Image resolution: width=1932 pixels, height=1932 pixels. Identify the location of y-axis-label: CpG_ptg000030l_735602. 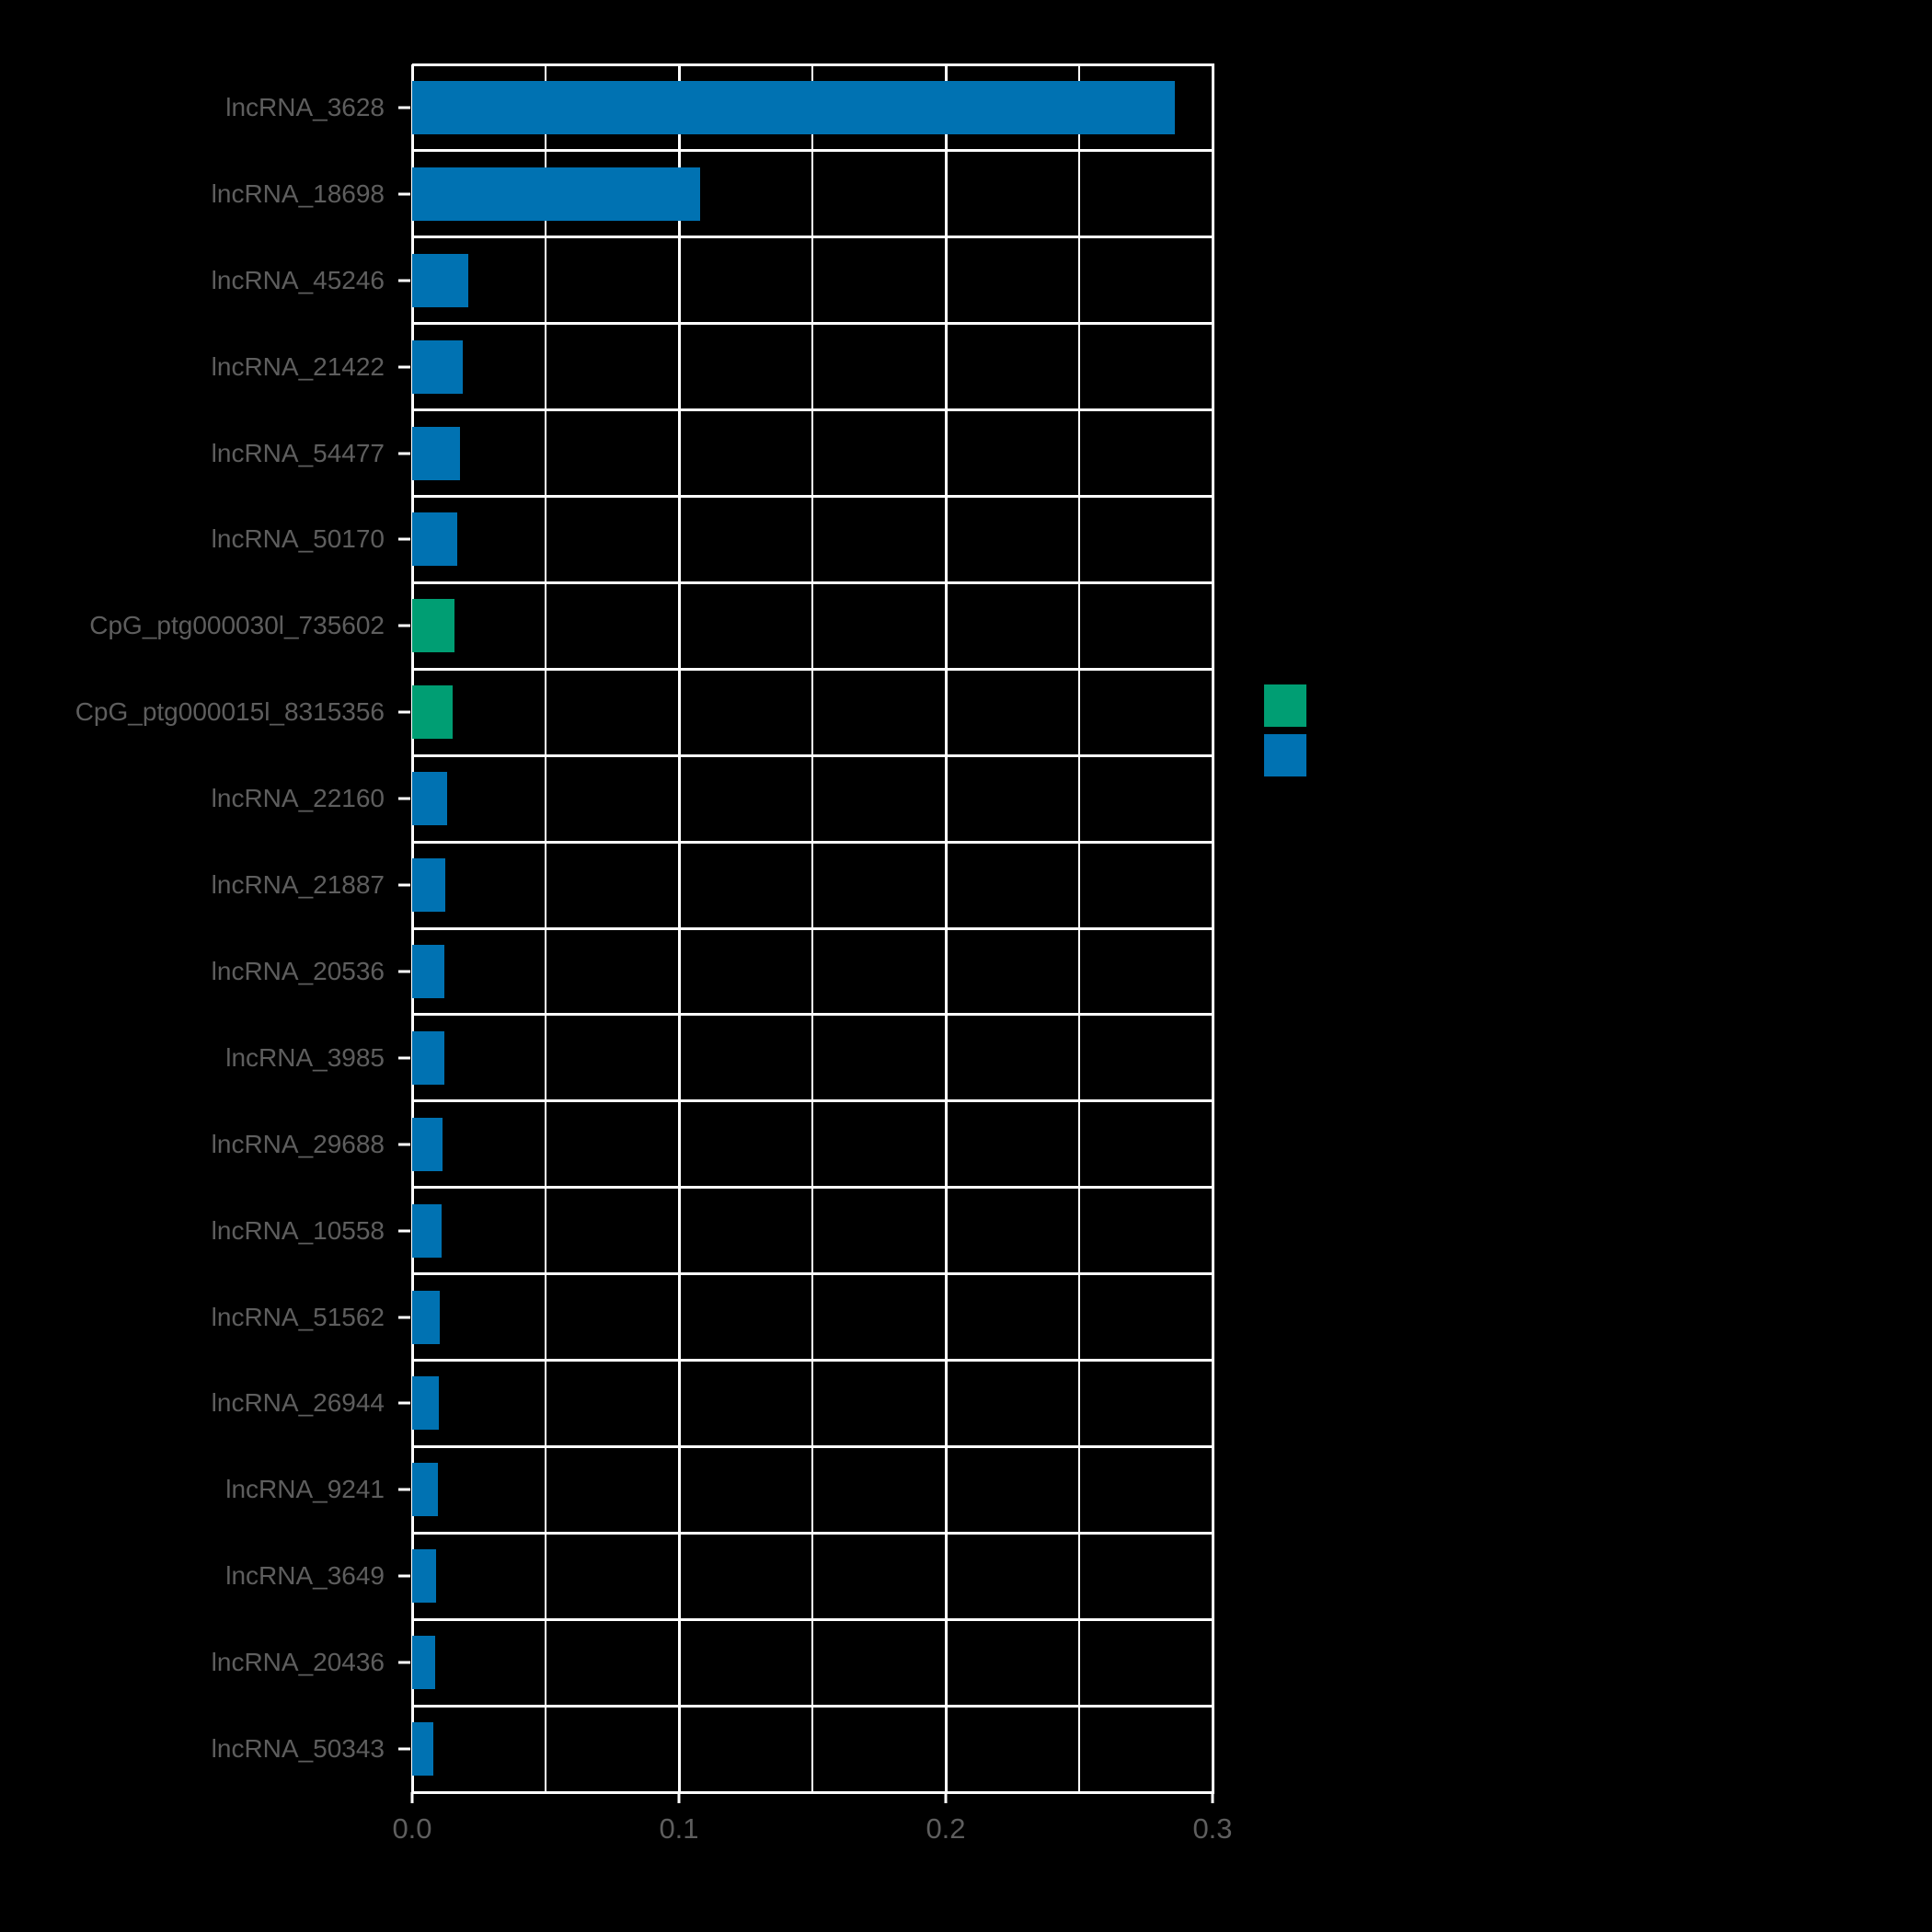
(237, 625).